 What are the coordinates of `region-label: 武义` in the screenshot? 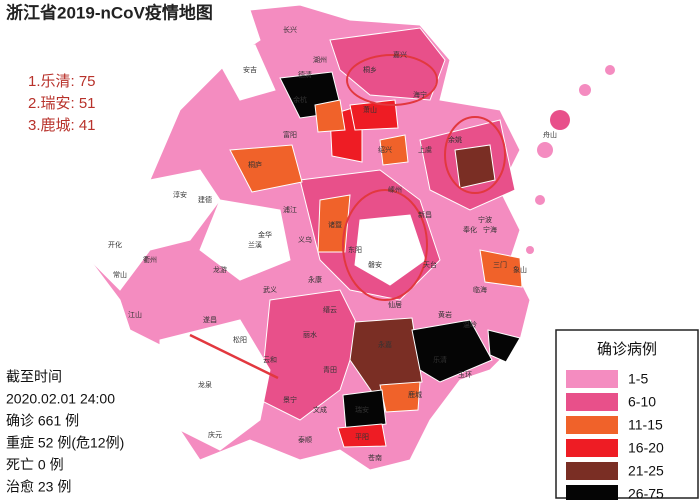 It's located at (270, 289).